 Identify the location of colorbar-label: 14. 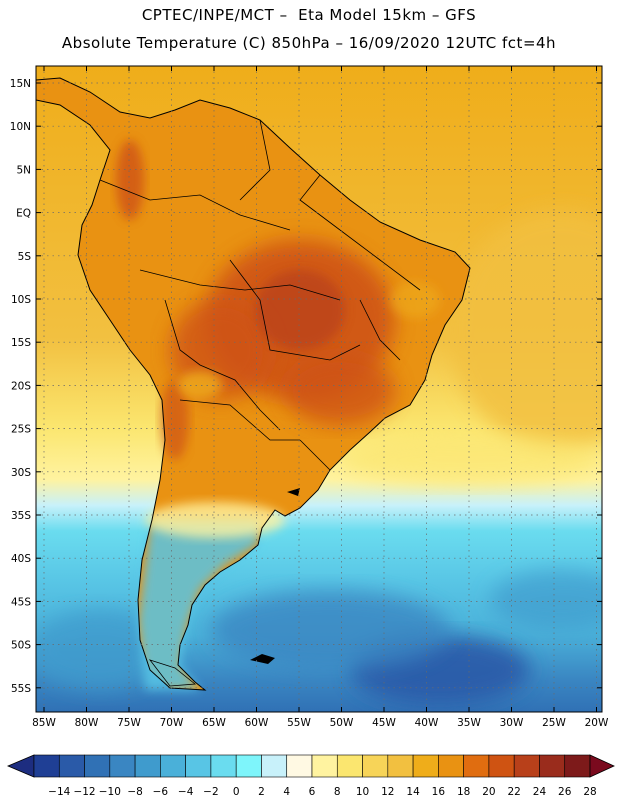
(413, 792).